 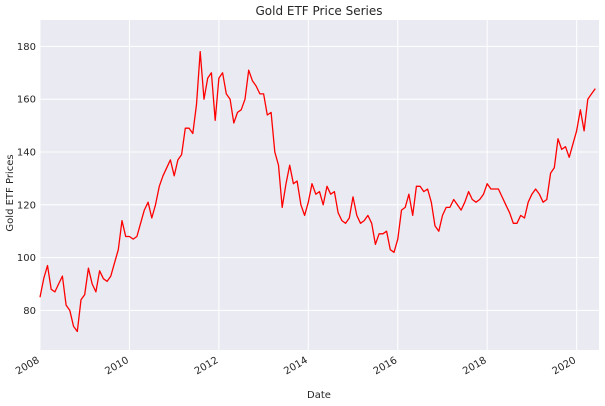 I want to click on x-tick-label: 2018, so click(x=475, y=366).